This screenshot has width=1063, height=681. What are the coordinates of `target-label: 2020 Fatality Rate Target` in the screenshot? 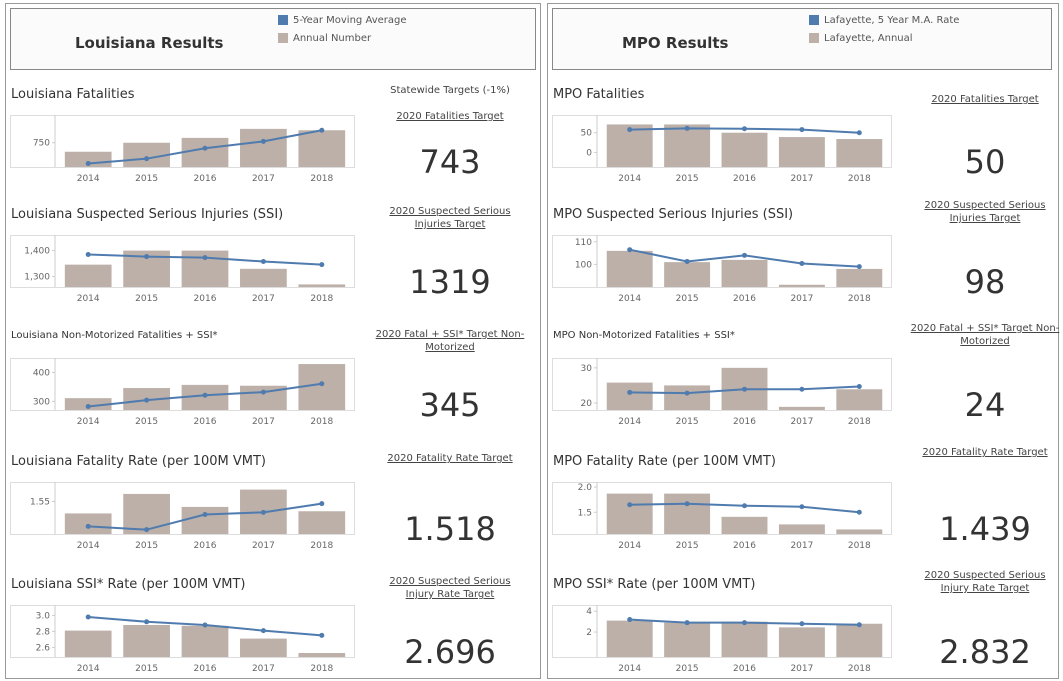 It's located at (985, 452).